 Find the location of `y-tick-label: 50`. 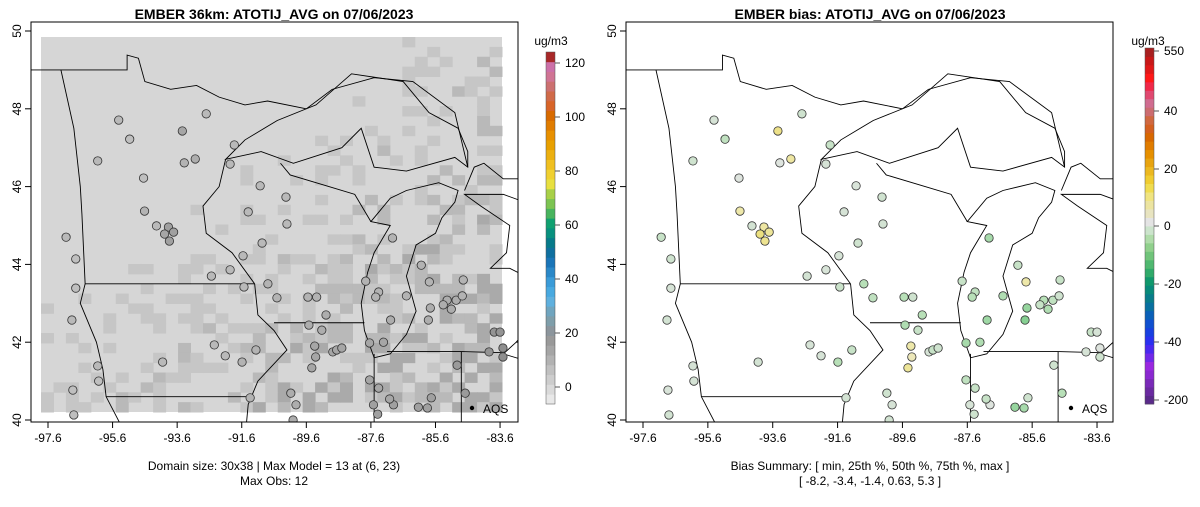

y-tick-label: 50 is located at coordinates (17, 31).